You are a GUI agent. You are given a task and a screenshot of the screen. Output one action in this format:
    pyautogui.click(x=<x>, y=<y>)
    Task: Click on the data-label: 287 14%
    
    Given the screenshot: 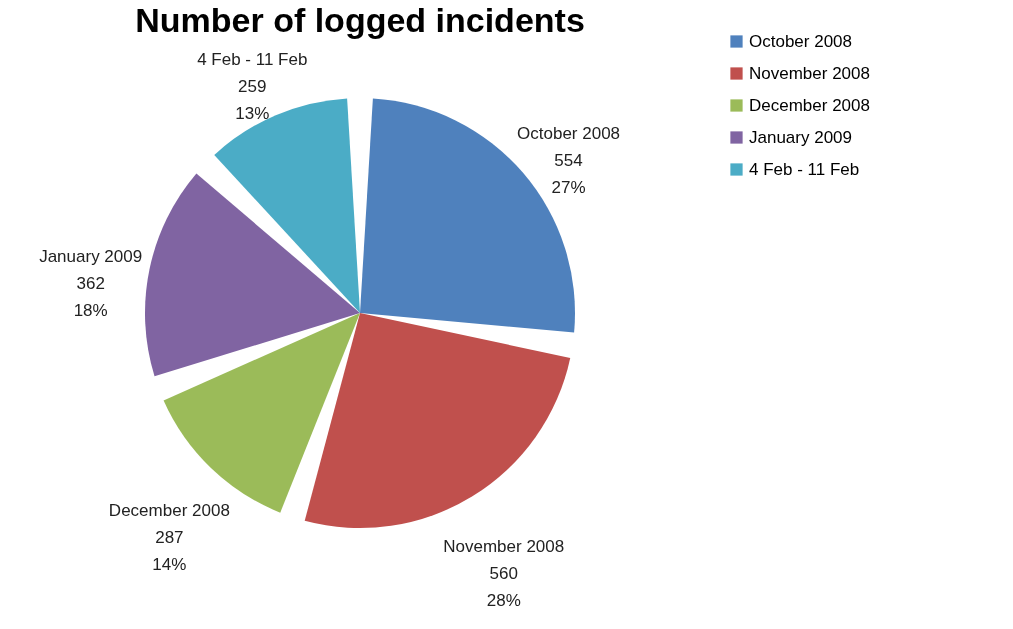 What is the action you would take?
    pyautogui.click(x=169, y=551)
    